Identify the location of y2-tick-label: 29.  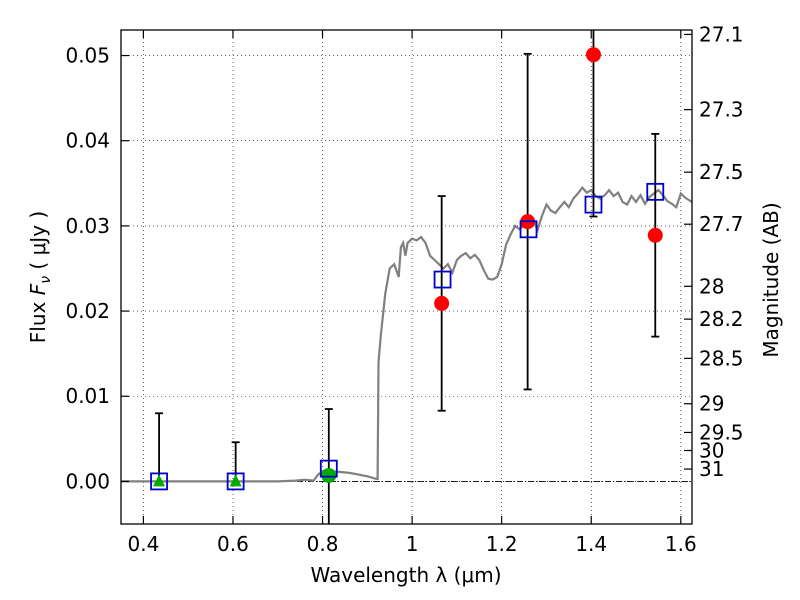
(711, 404).